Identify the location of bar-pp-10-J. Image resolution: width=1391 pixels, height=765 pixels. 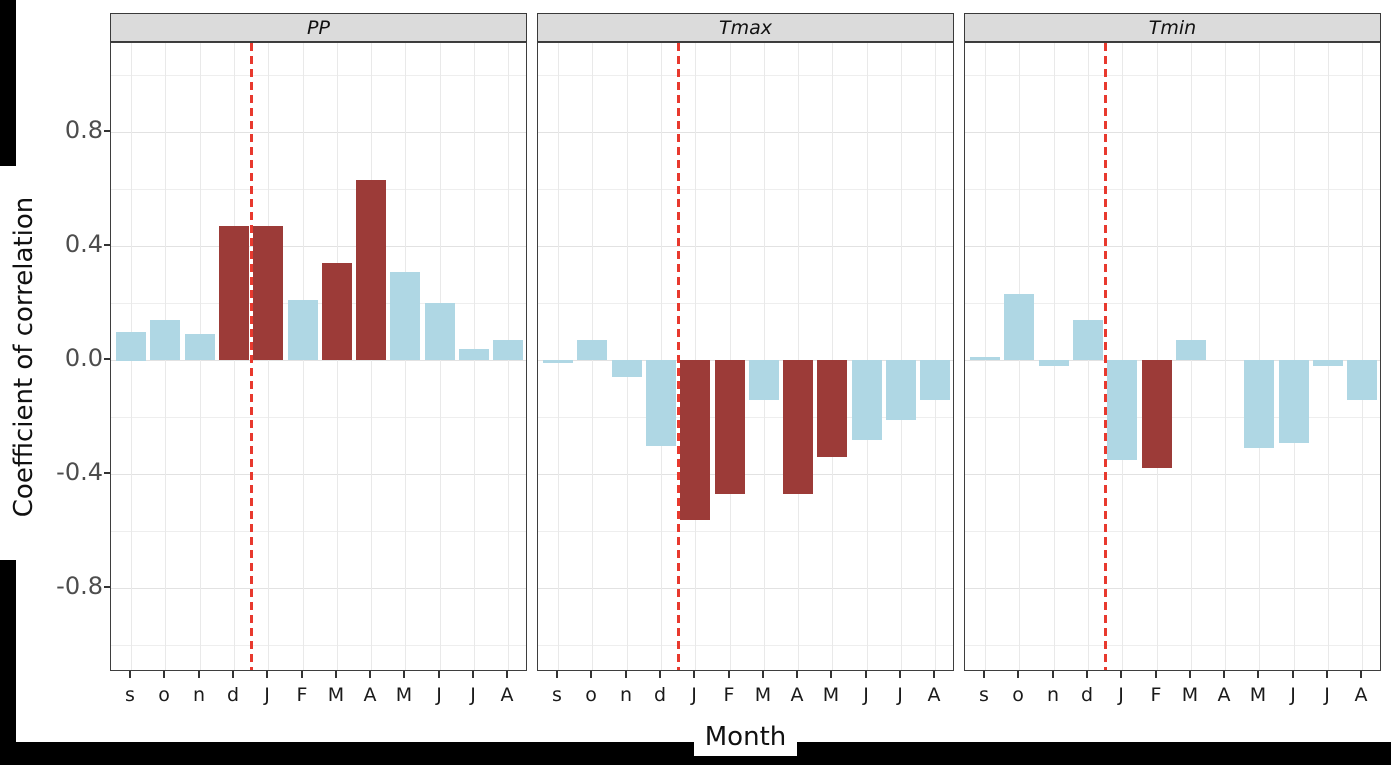
(474, 354).